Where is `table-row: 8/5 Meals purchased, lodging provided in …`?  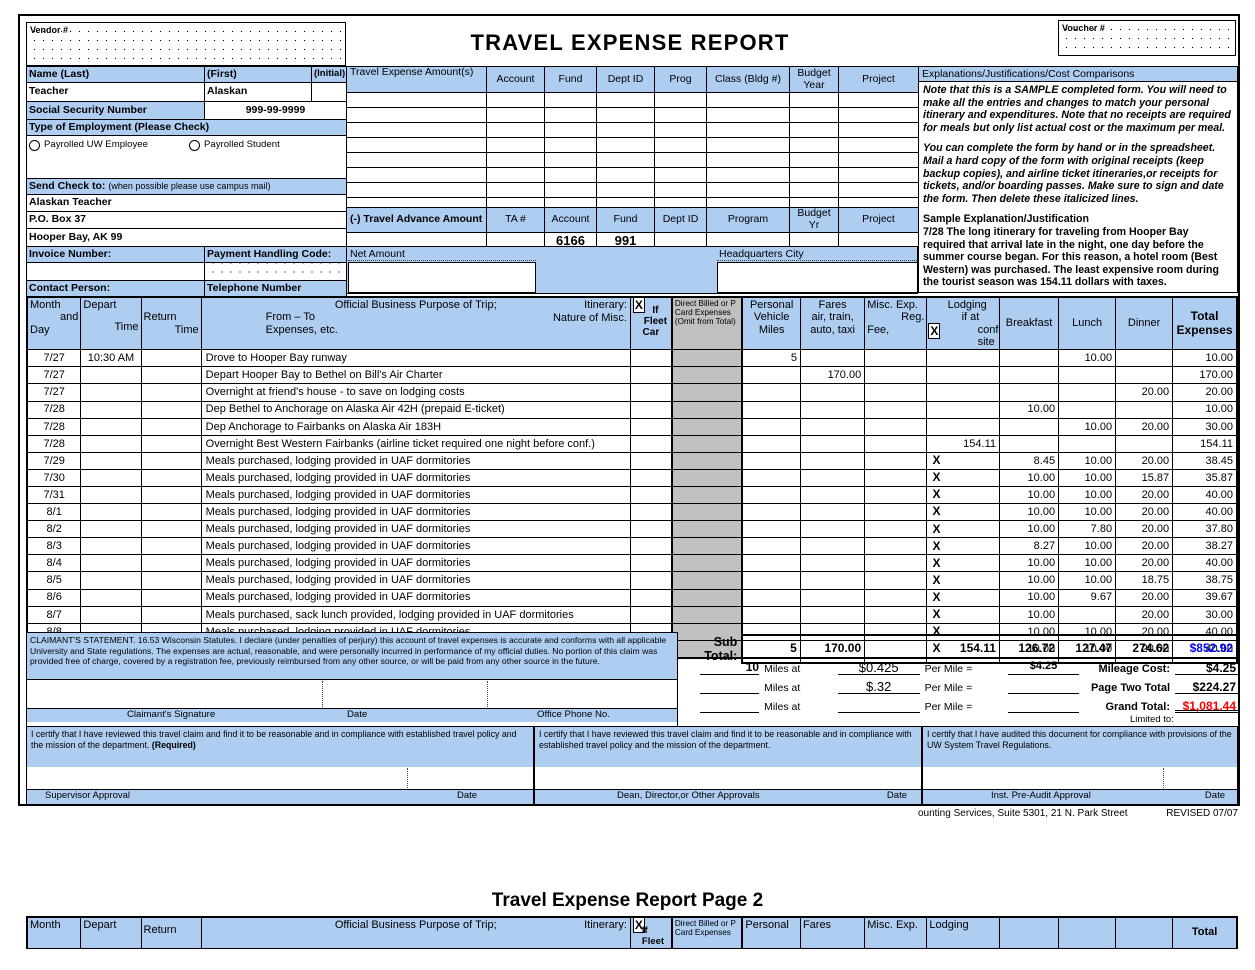
table-row: 8/5 Meals purchased, lodging provided in … is located at coordinates (632, 580).